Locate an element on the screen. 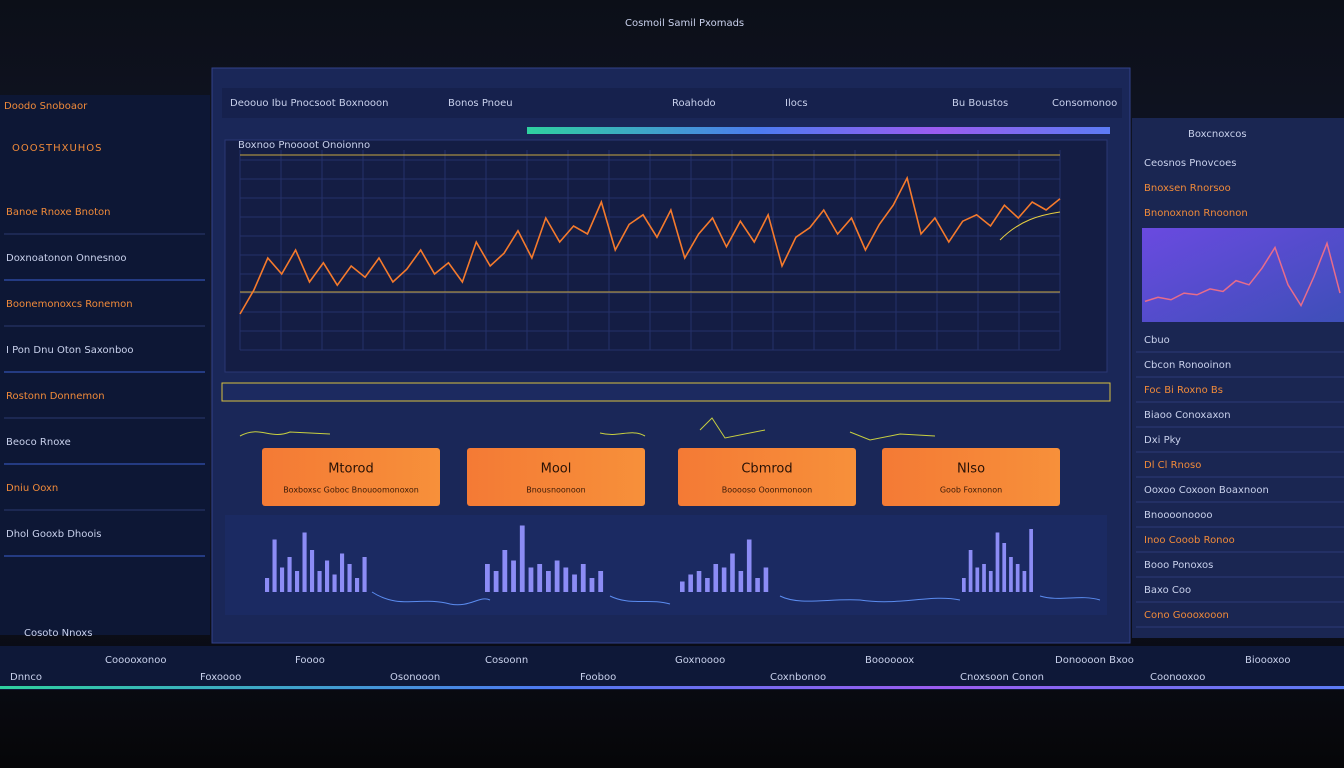 The width and height of the screenshot is (1344, 768). footer-item: Coonooxoo is located at coordinates (1177, 677).